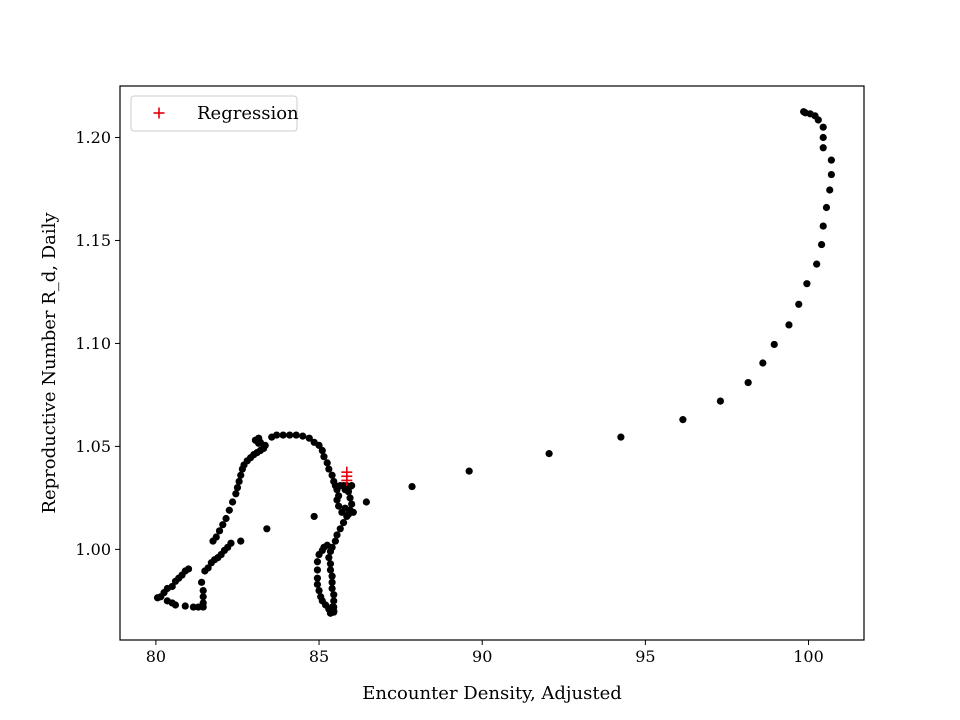  What do you see at coordinates (93, 343) in the screenshot?
I see `y-tick-label: 1.10` at bounding box center [93, 343].